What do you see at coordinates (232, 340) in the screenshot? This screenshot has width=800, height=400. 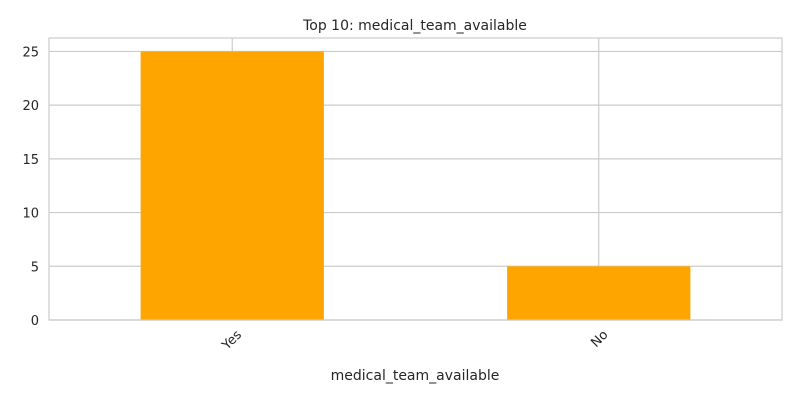 I see `x-tick-label: Yes` at bounding box center [232, 340].